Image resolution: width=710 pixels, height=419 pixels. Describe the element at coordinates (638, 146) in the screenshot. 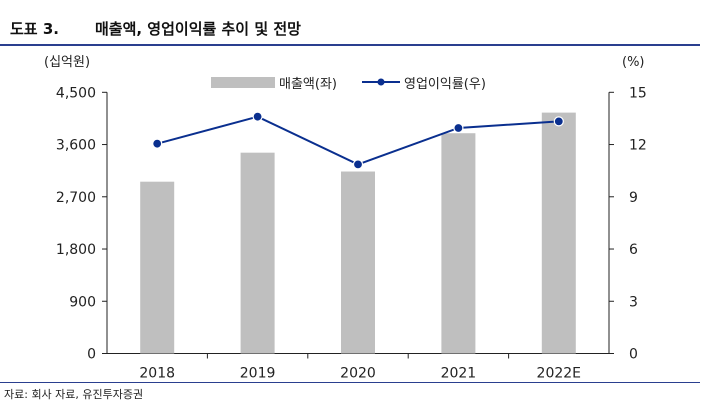

I see `right-tick-label: 12` at that location.